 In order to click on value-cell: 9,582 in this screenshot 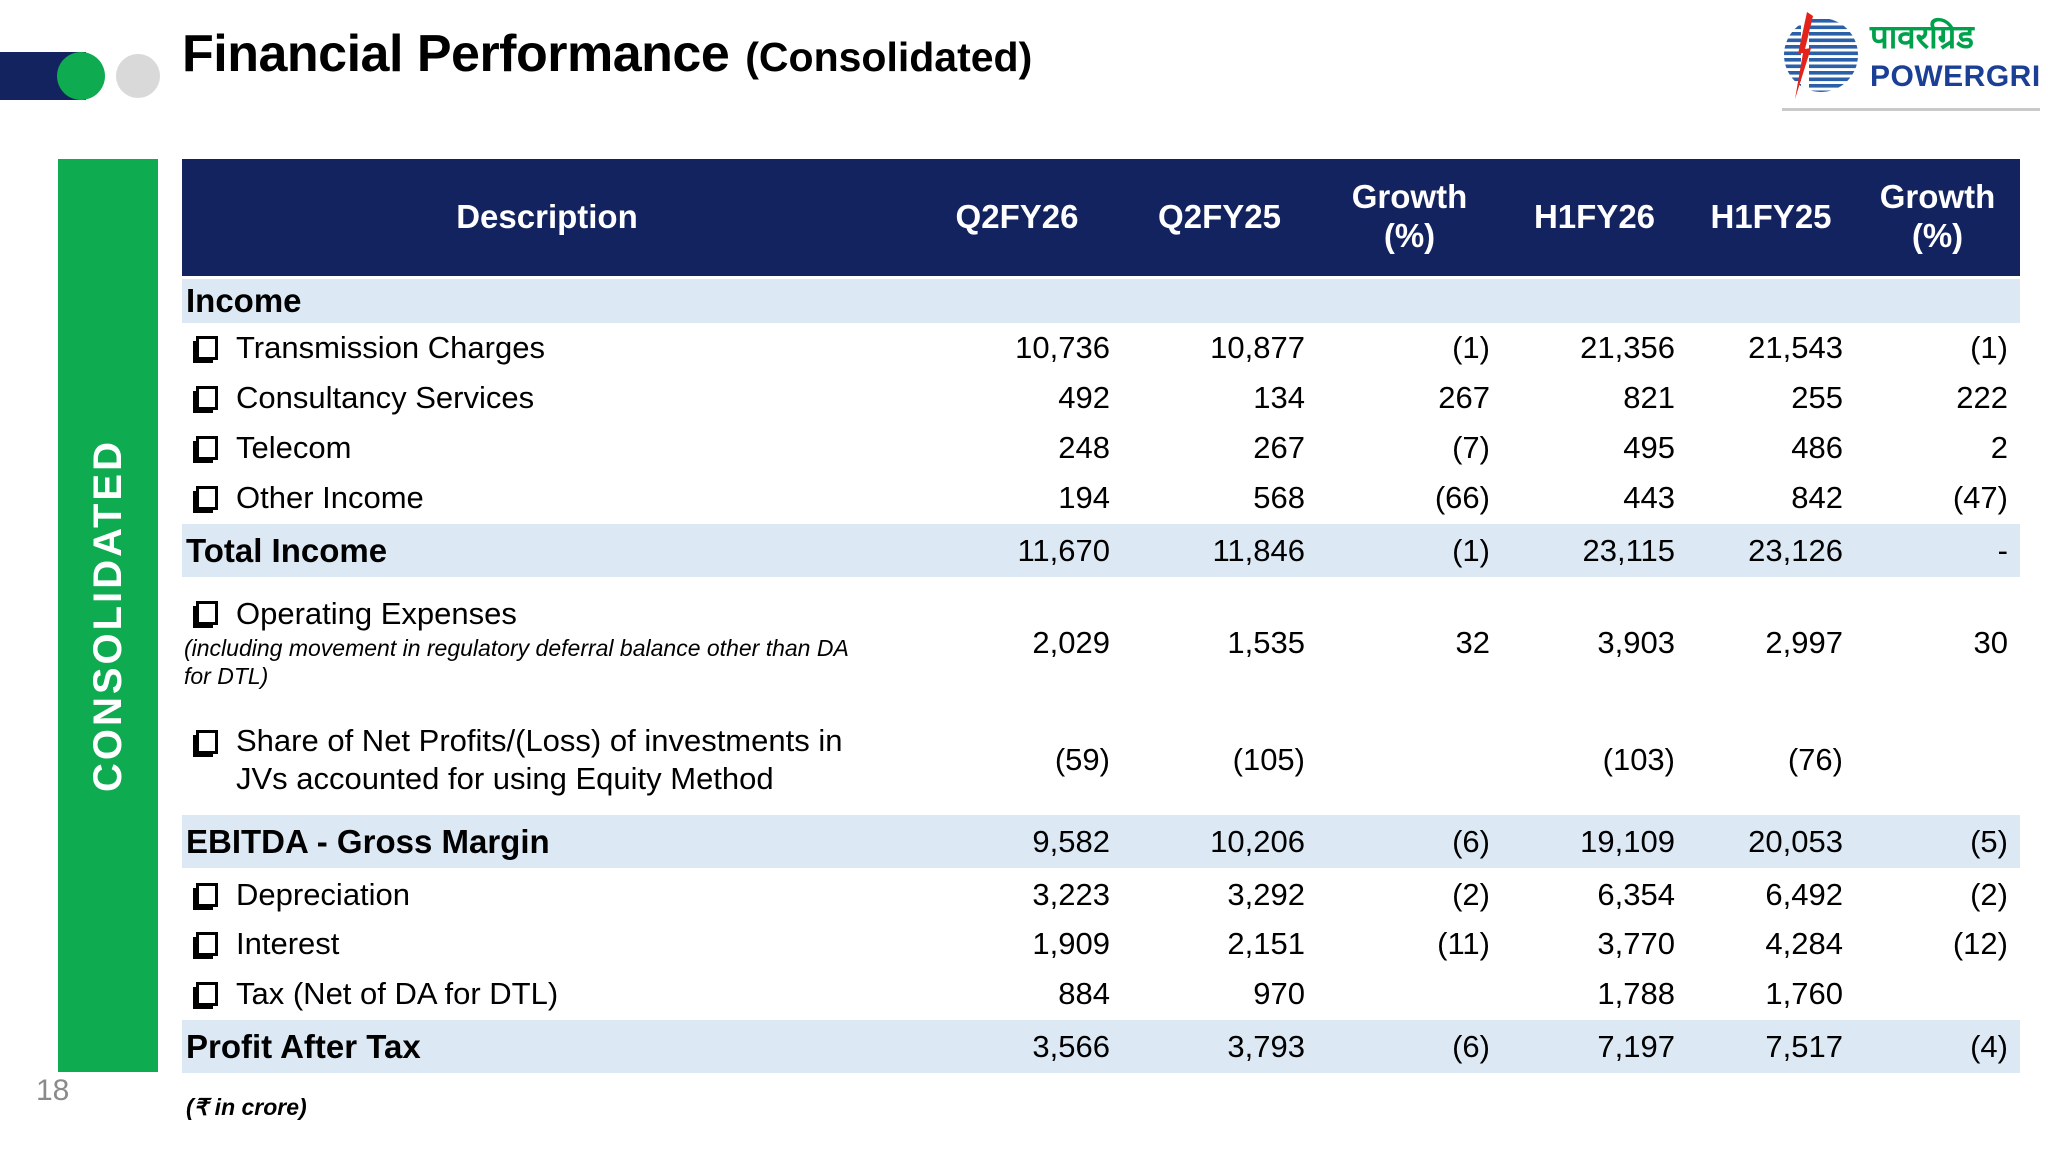, I will do `click(1017, 841)`.